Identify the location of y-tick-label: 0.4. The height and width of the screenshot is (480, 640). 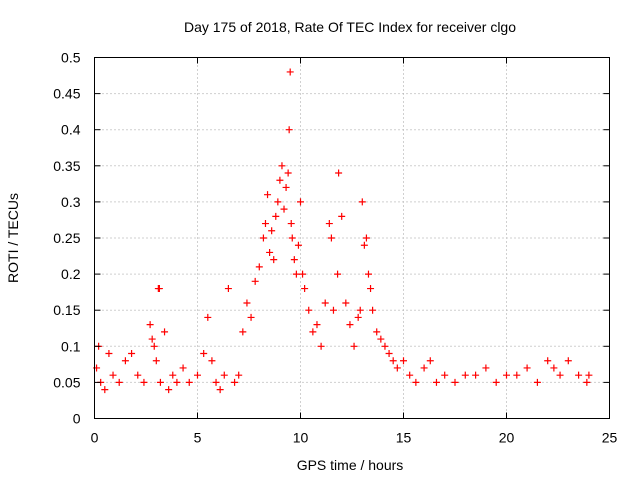
(71, 130).